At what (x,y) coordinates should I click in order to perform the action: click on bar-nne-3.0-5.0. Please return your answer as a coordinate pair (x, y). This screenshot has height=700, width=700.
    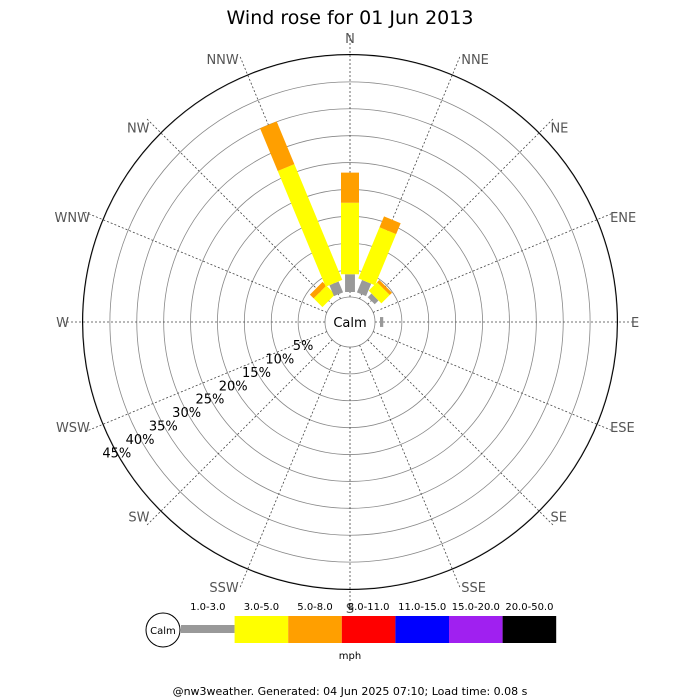
    Looking at the image, I should click on (377, 256).